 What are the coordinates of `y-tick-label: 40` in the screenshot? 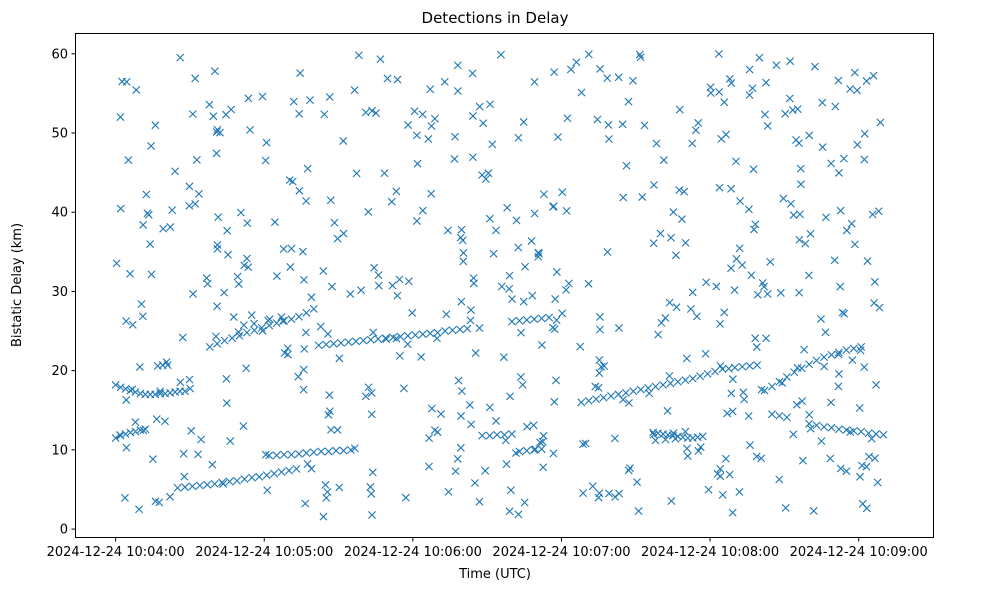 It's located at (59, 213).